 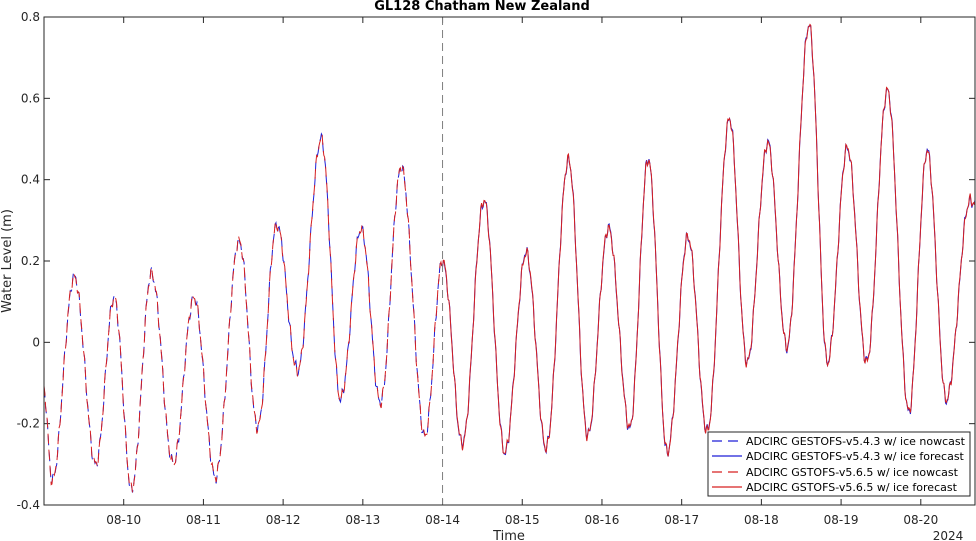 What do you see at coordinates (508, 535) in the screenshot?
I see `x-axis-label: Time` at bounding box center [508, 535].